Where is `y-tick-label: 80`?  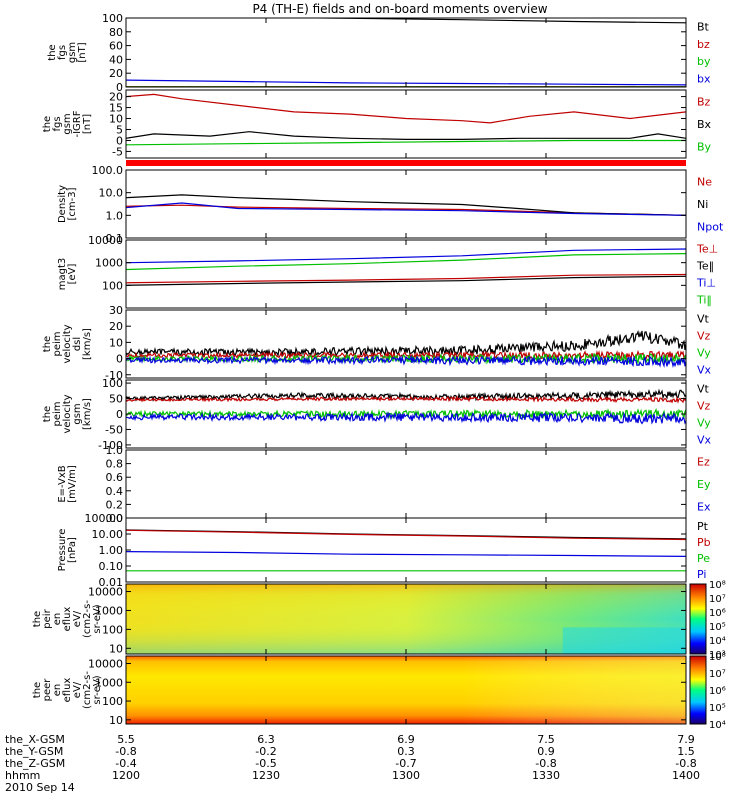
y-tick-label: 80 is located at coordinates (116, 32).